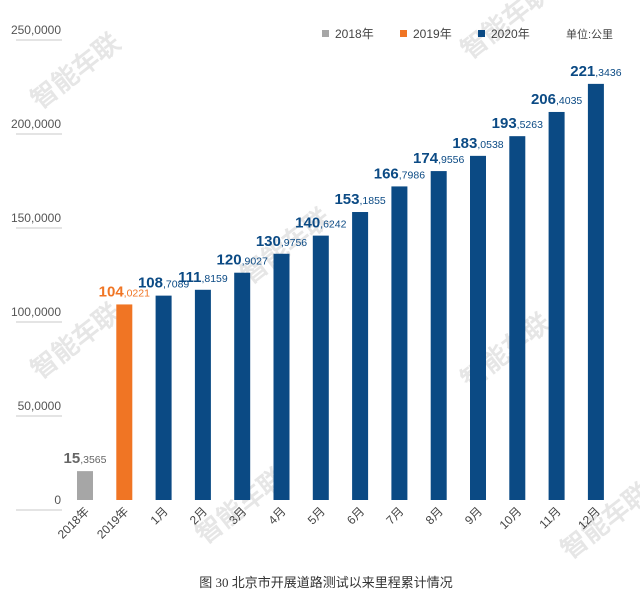 This screenshot has height=601, width=640. I want to click on bar-value-label-frac: ,9556, so click(451, 160).